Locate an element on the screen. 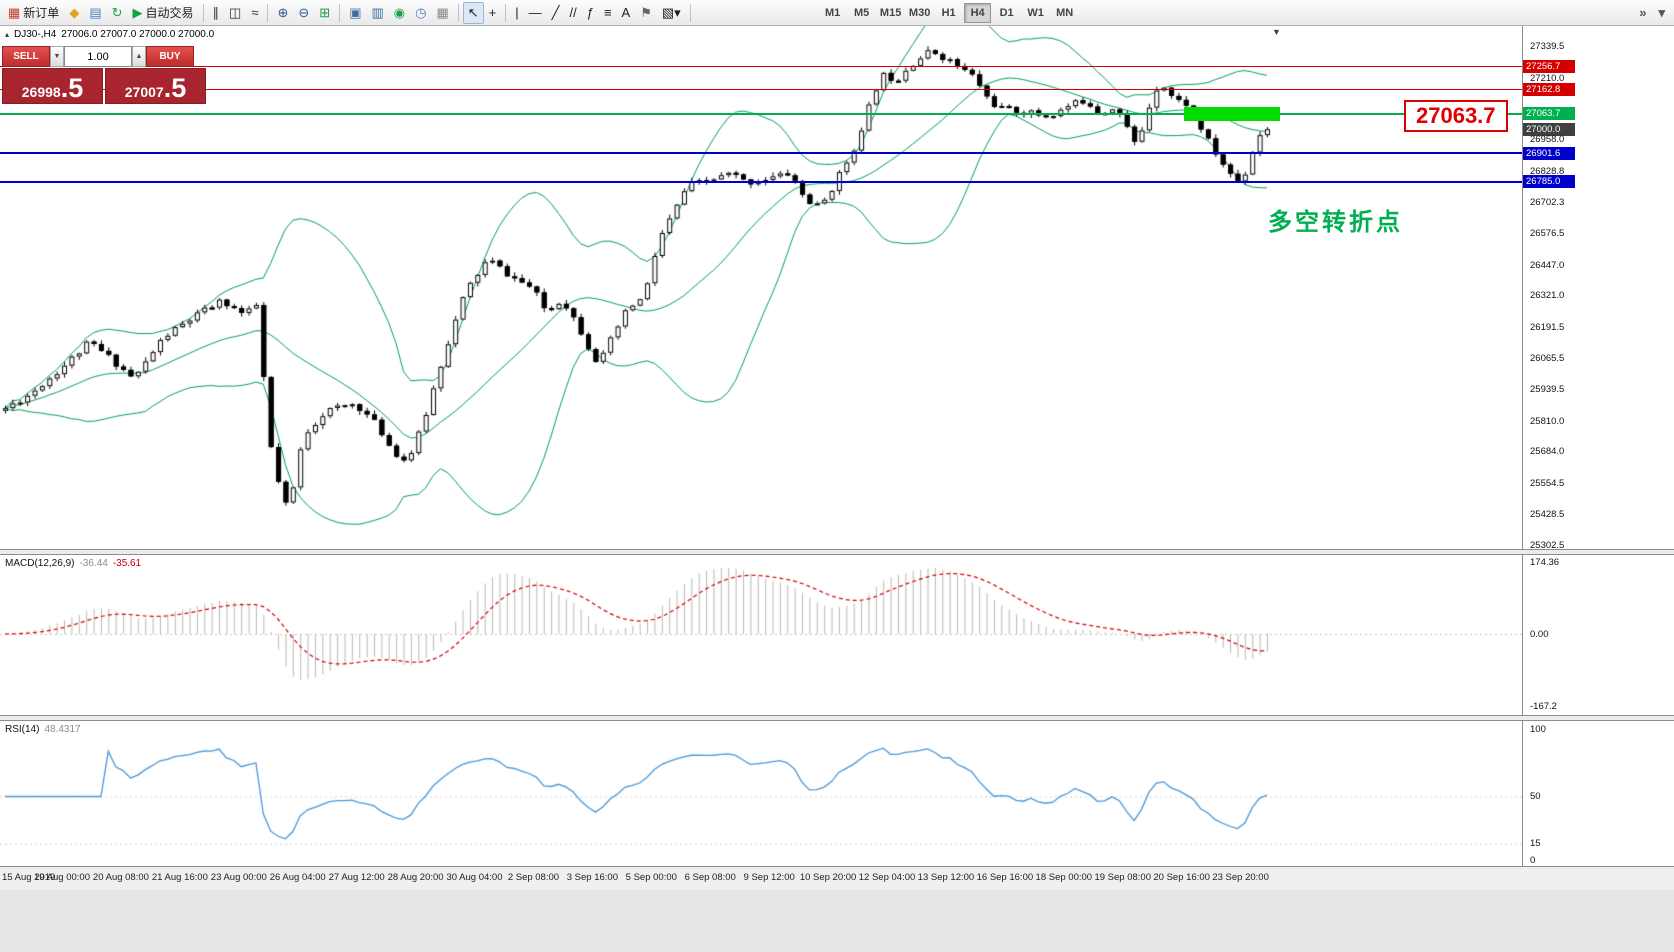 This screenshot has width=1674, height=952. toolbar-options-button: ▾ is located at coordinates (1661, 13).